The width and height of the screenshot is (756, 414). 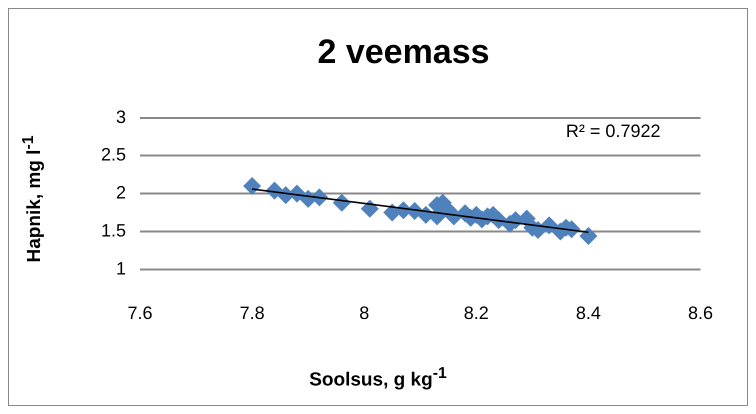 What do you see at coordinates (613, 130) in the screenshot?
I see `annotation: R² = 0.7922` at bounding box center [613, 130].